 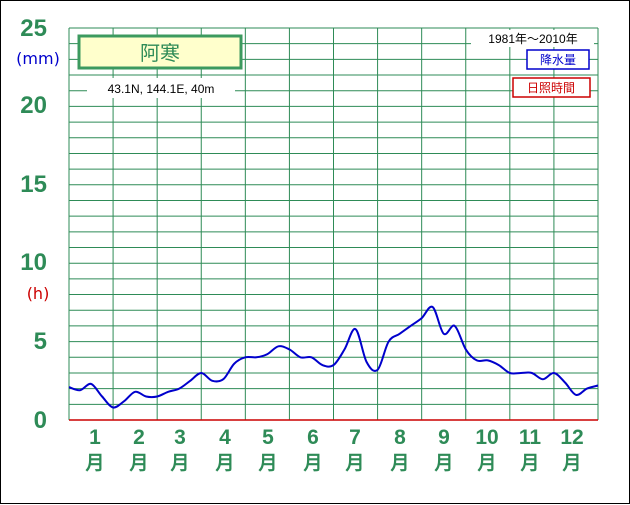 What do you see at coordinates (33, 184) in the screenshot?
I see `y-tick-label: 15` at bounding box center [33, 184].